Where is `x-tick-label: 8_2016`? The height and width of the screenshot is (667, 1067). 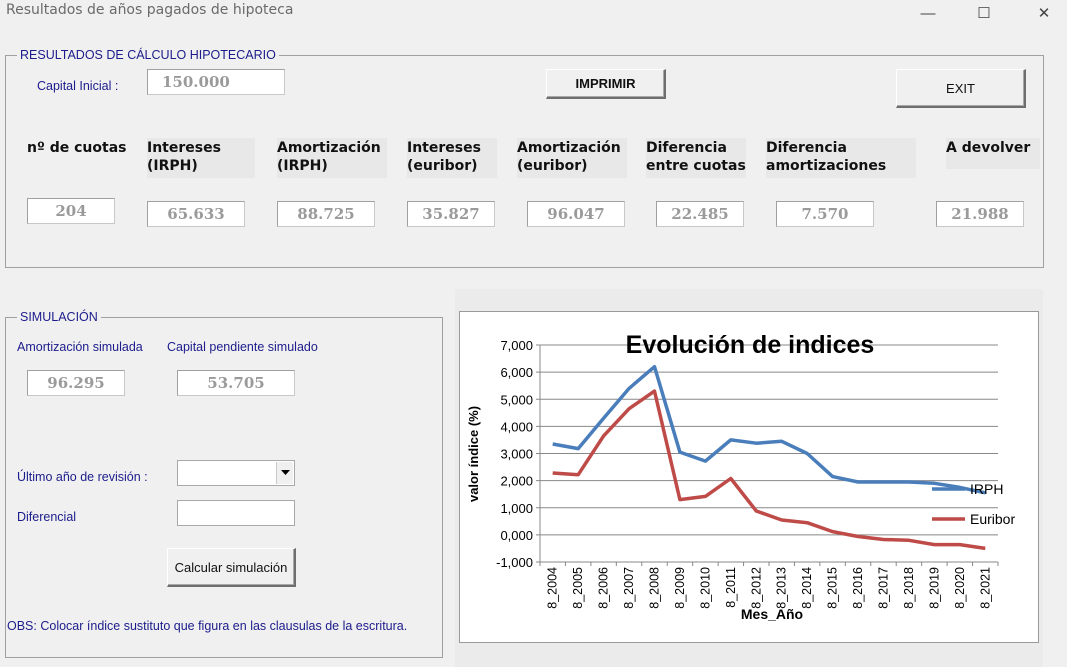 x-tick-label: 8_2016 is located at coordinates (858, 588).